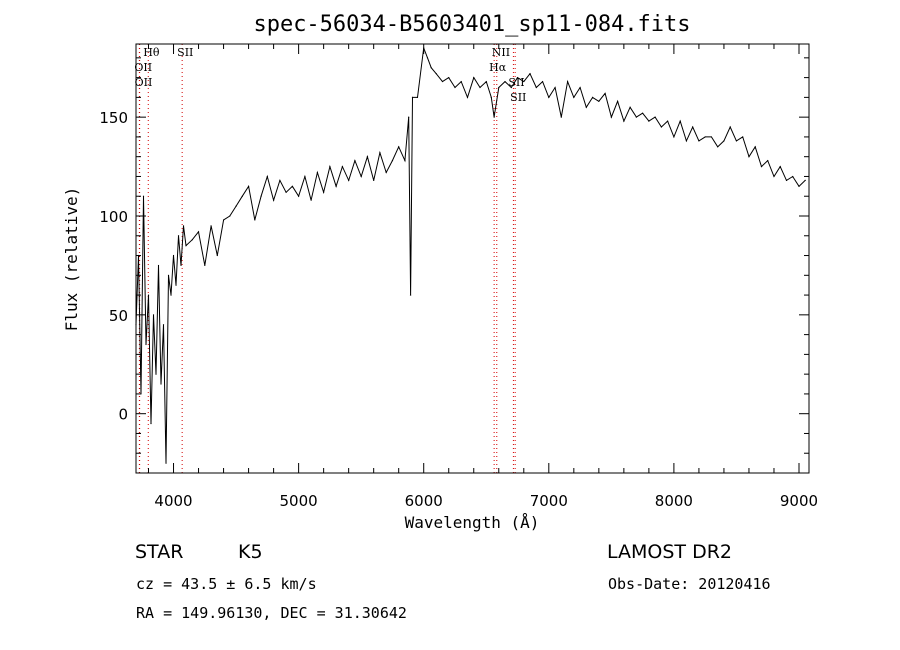  Describe the element at coordinates (271, 613) in the screenshot. I see `sky-coordinates: RA = 149.96130, DEC = 31.30642` at that location.